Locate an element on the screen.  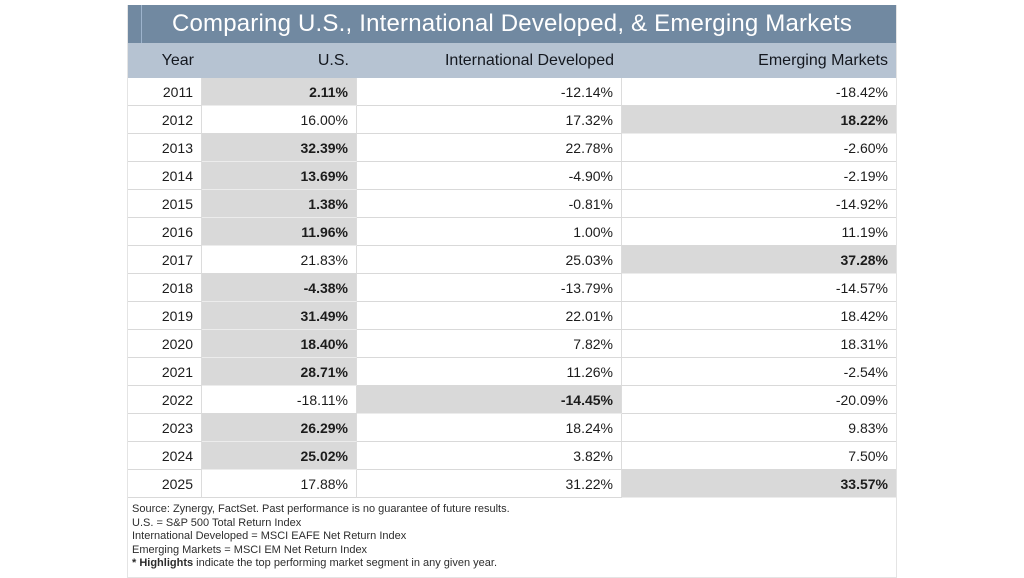
us-value-cell: 21.83% is located at coordinates (279, 260).